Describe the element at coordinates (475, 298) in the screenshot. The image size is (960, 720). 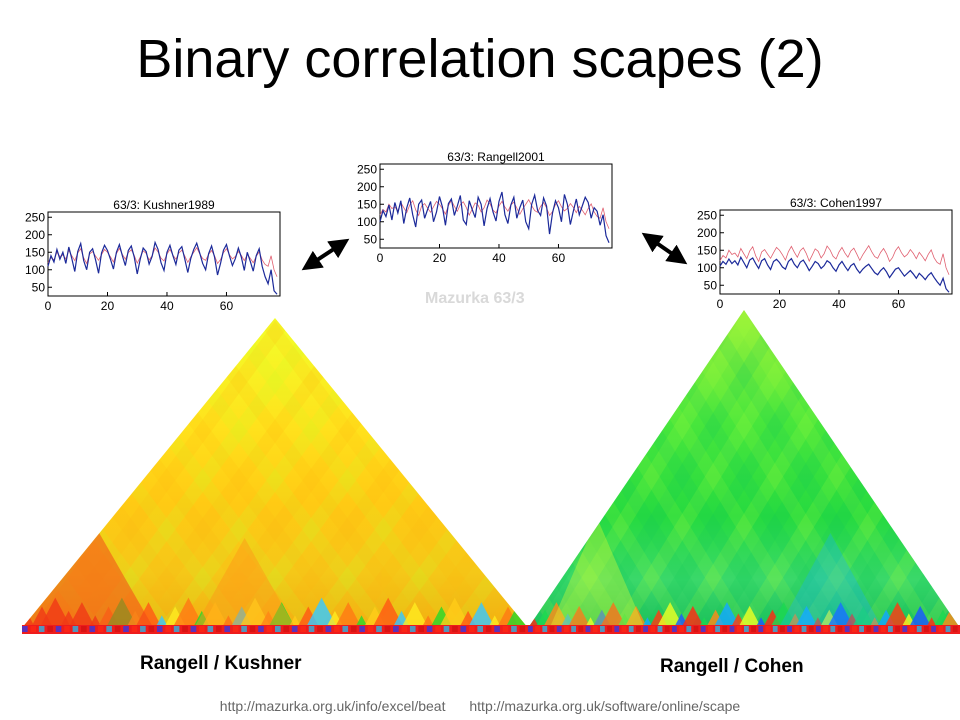
I see `piece-label: Mazurka 63/3` at that location.